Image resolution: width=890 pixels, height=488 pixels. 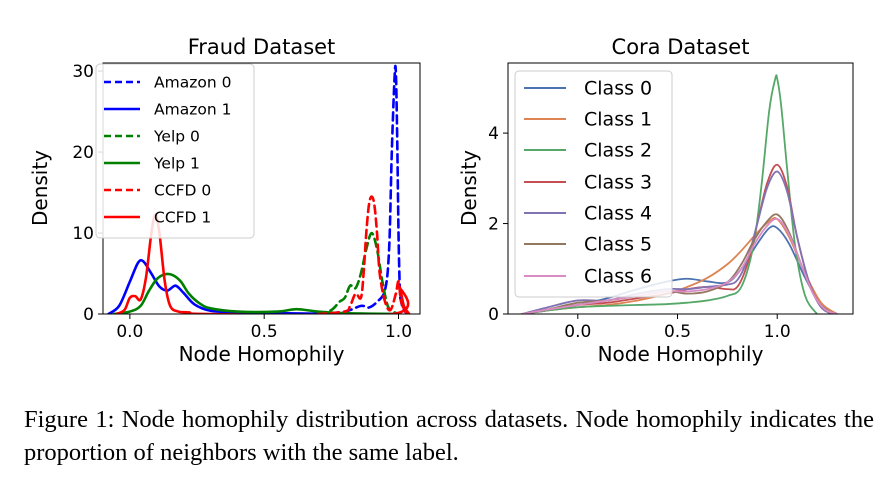 I want to click on svg-text: Yelp 0, so click(x=176, y=137).